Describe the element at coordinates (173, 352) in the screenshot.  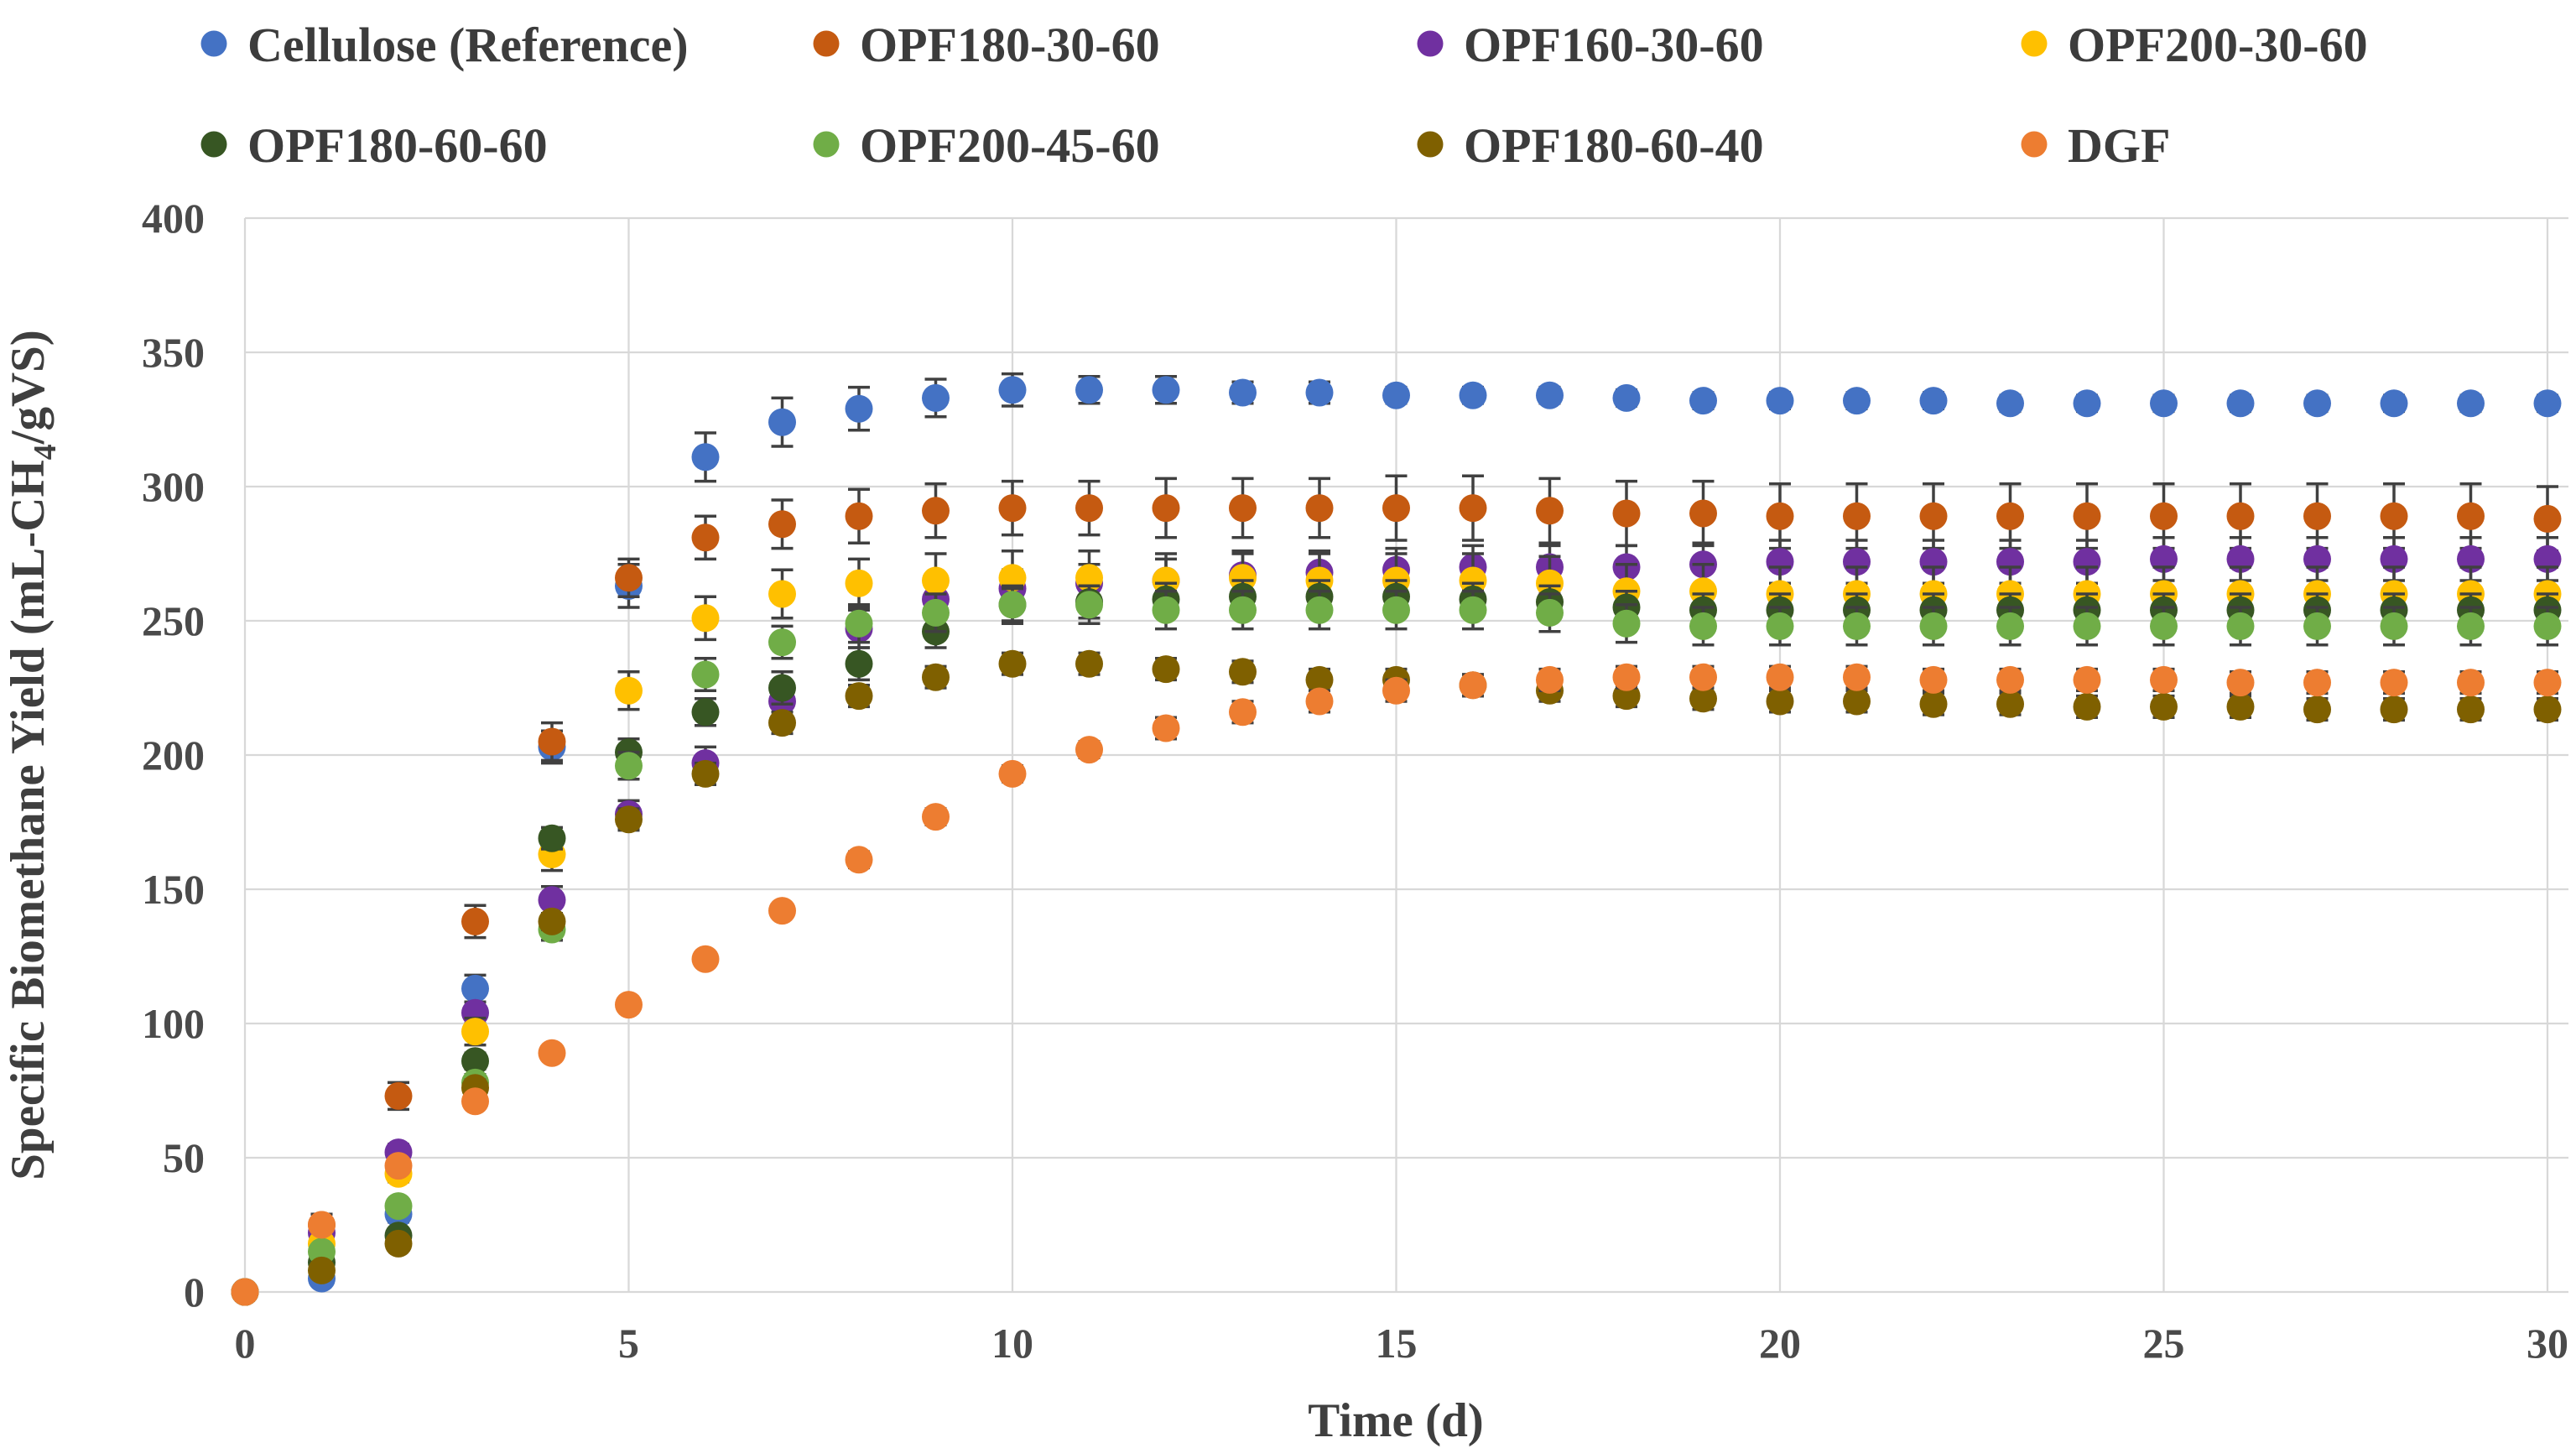
I see `y-tick-label: 350` at that location.